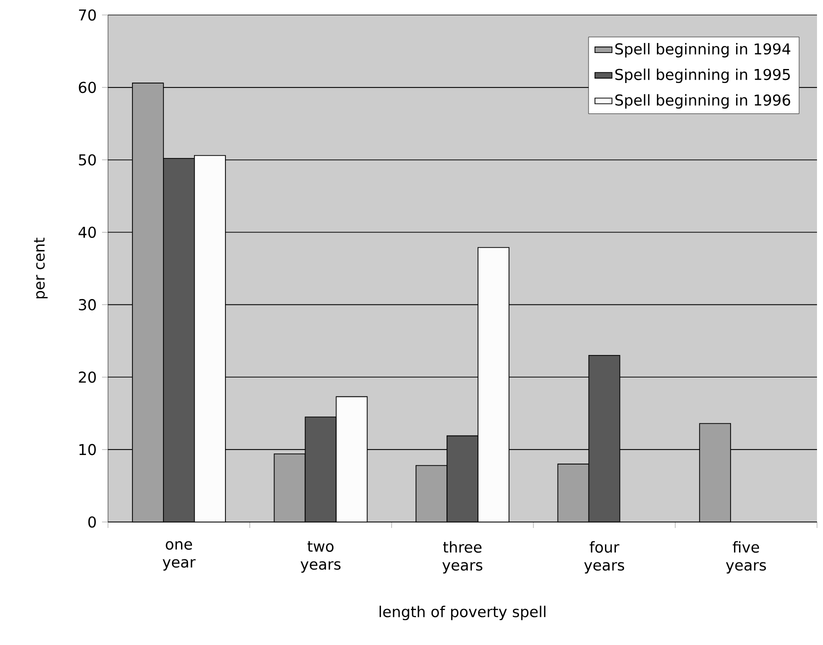  Describe the element at coordinates (179, 556) in the screenshot. I see `x-tick-label: one year` at that location.